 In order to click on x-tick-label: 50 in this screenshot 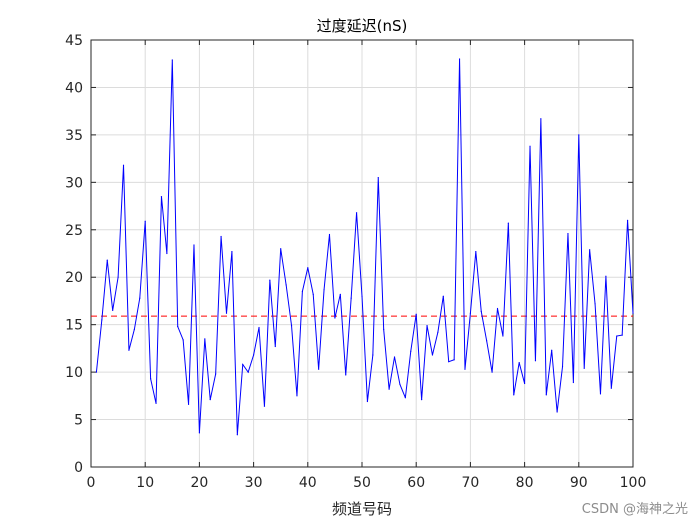, I will do `click(362, 483)`.